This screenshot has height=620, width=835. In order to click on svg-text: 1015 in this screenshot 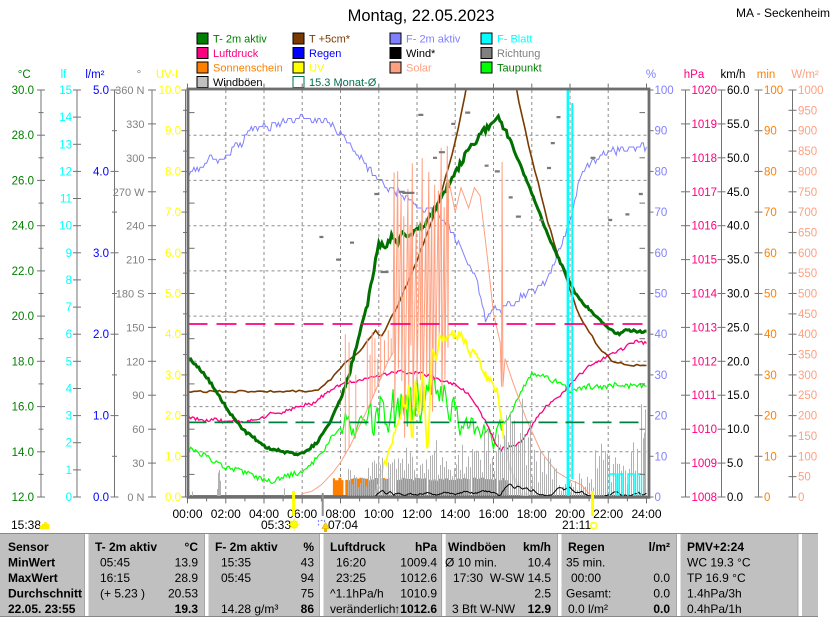, I will do `click(705, 261)`.